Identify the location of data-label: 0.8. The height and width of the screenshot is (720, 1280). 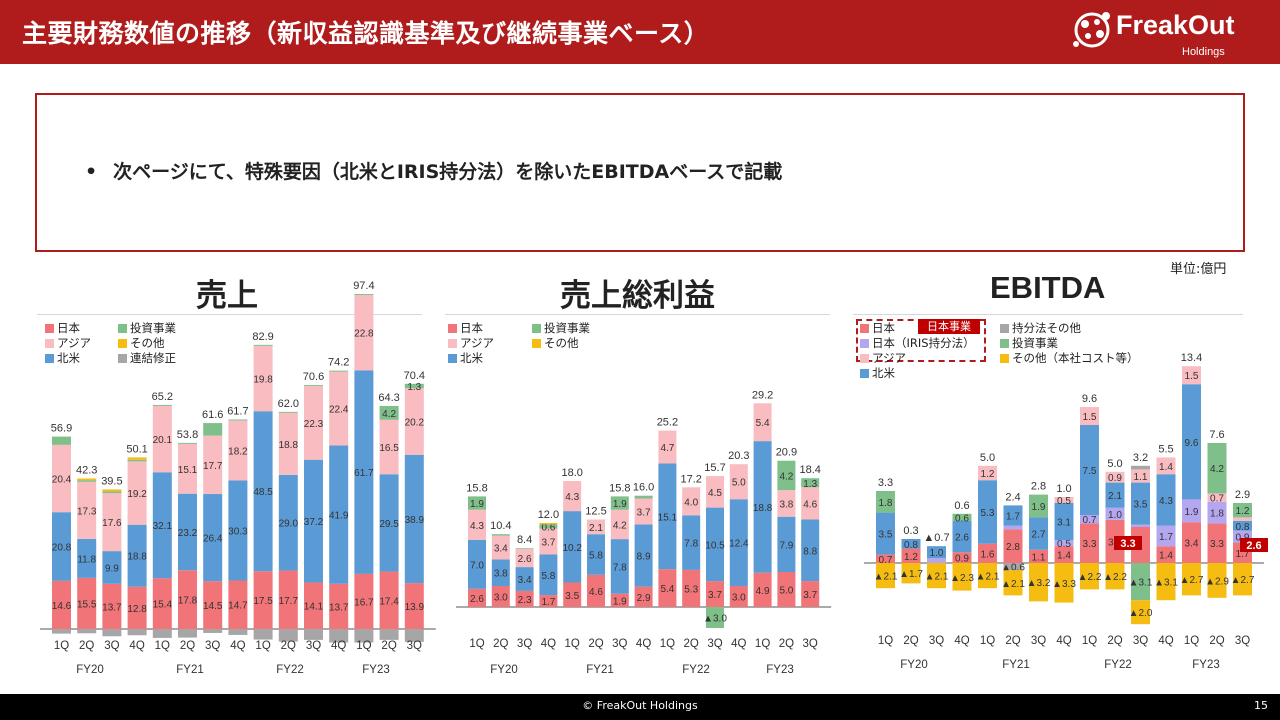
(911, 545).